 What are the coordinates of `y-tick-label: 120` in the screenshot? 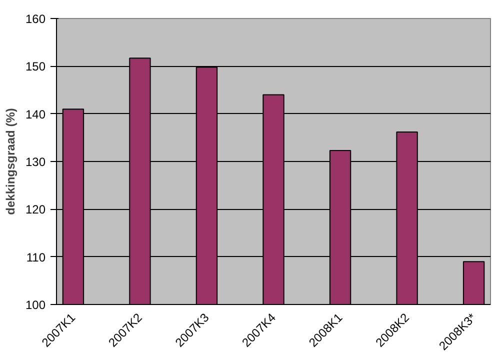 It's located at (35, 209).